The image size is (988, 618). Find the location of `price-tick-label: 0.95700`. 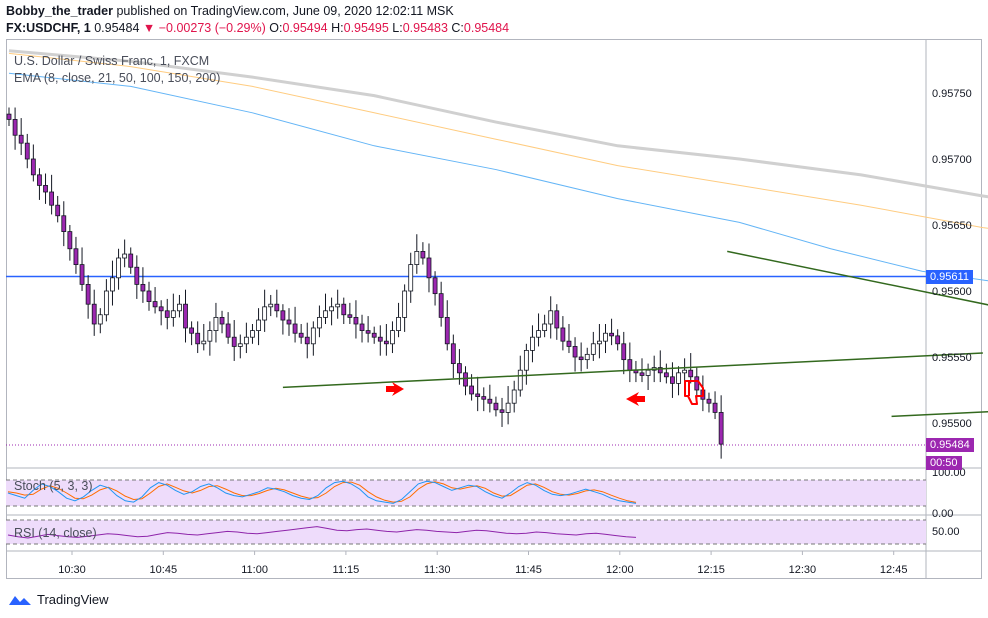

price-tick-label: 0.95700 is located at coordinates (952, 160).